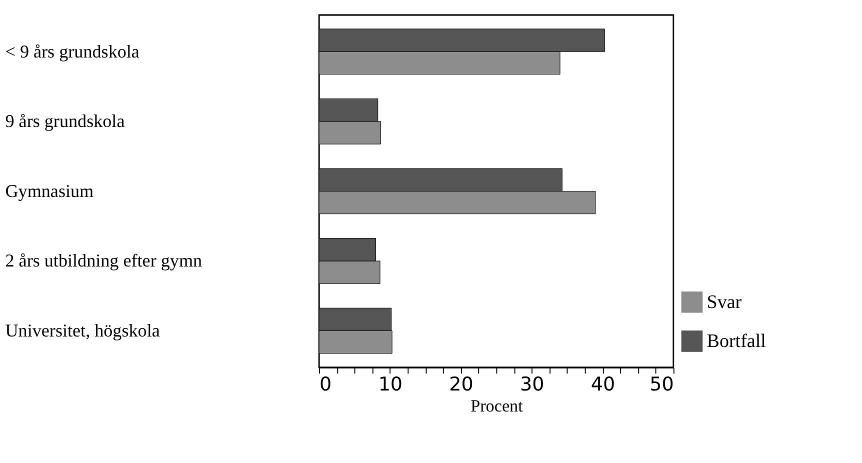 The image size is (862, 463). What do you see at coordinates (103, 260) in the screenshot?
I see `y-tick-label: 2 års utbildning efter gymn` at bounding box center [103, 260].